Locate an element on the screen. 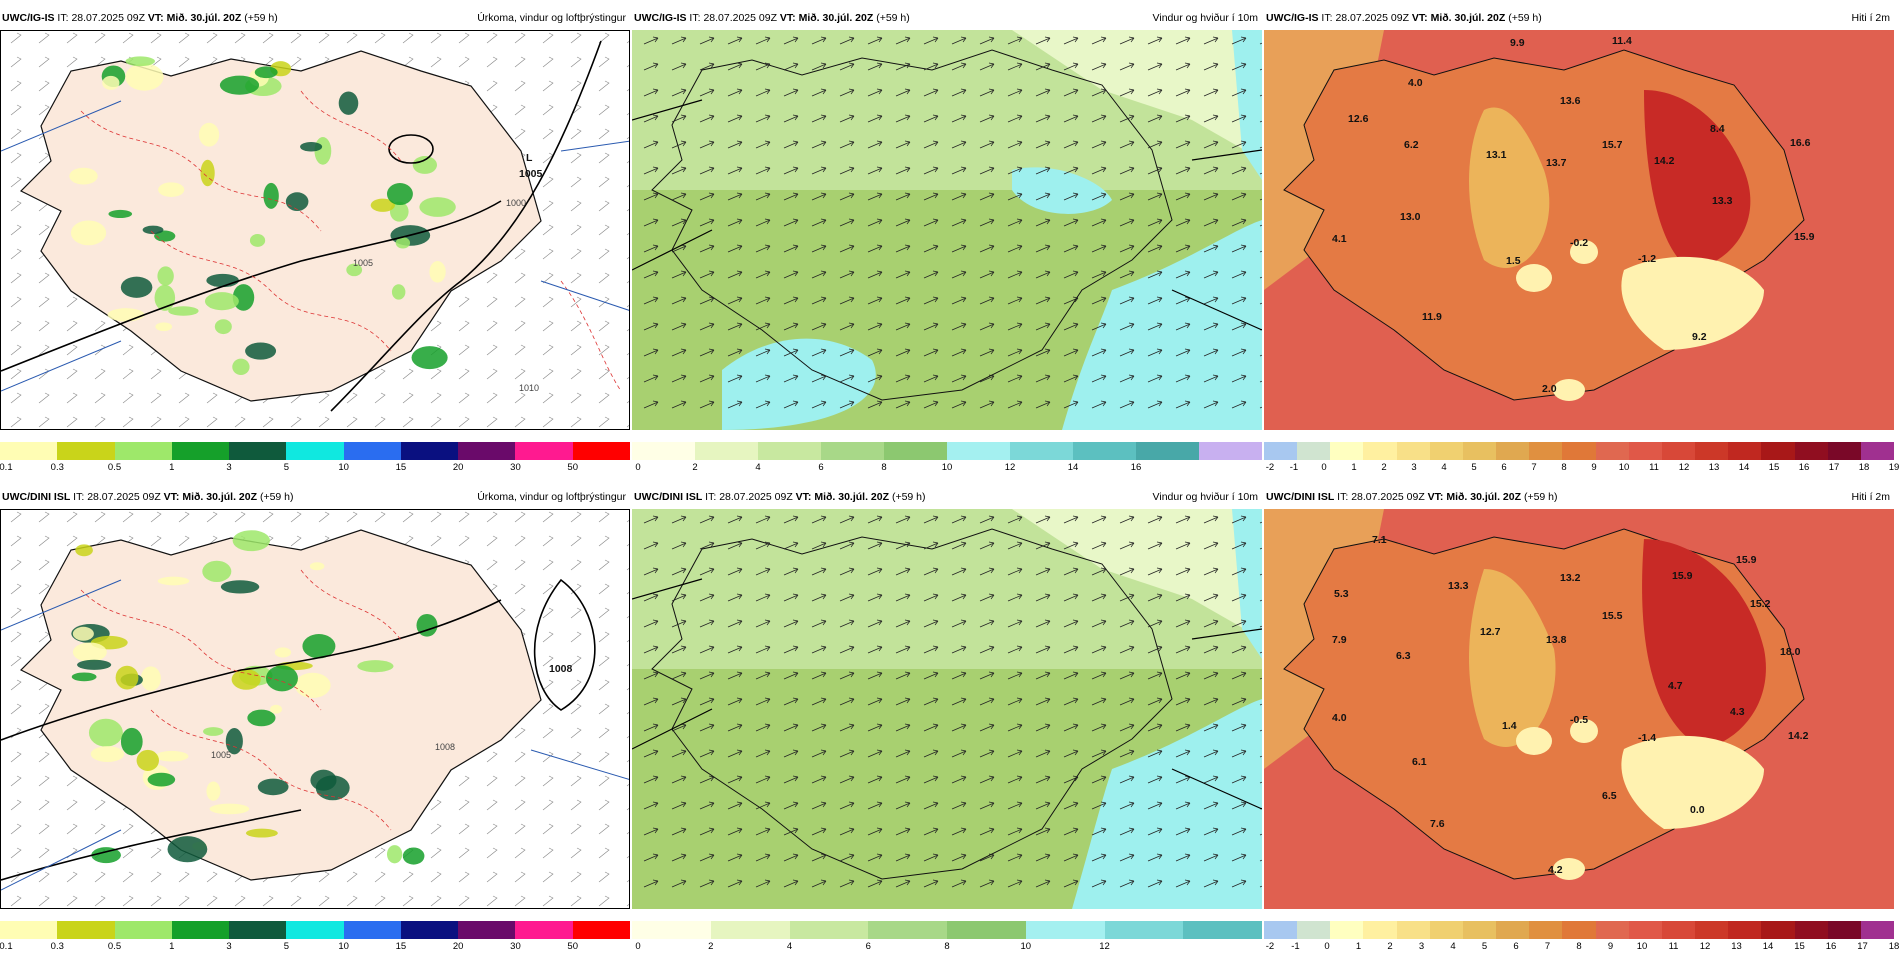 This screenshot has height=959, width=1900. svg-text: 8.4 is located at coordinates (1717, 129).